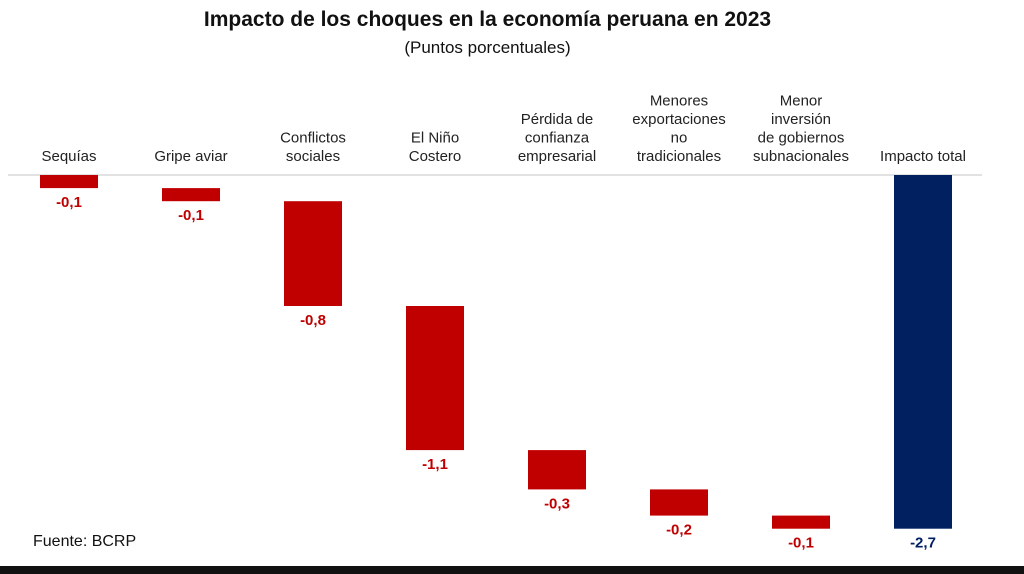 This screenshot has width=1024, height=574. What do you see at coordinates (435, 148) in the screenshot?
I see `category-label: El Niño Costero` at bounding box center [435, 148].